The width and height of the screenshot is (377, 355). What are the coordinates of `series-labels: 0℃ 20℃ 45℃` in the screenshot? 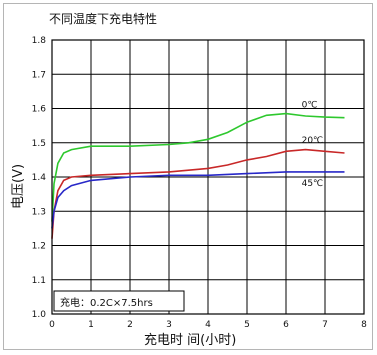 It's located at (313, 145).